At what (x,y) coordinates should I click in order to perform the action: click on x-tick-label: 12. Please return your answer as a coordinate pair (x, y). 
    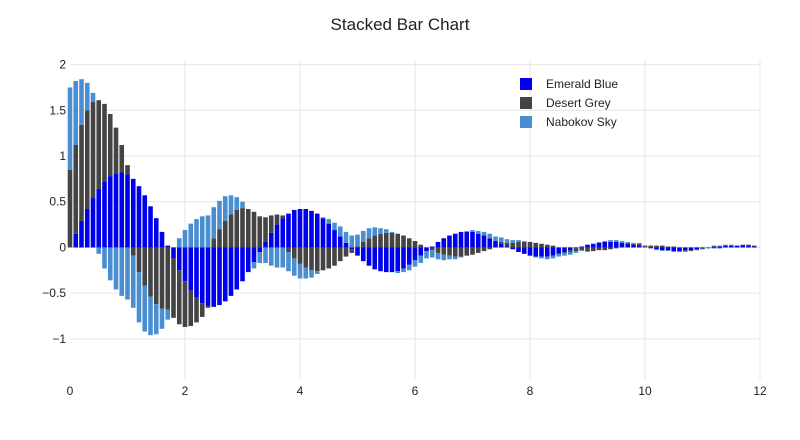
    Looking at the image, I should click on (760, 391).